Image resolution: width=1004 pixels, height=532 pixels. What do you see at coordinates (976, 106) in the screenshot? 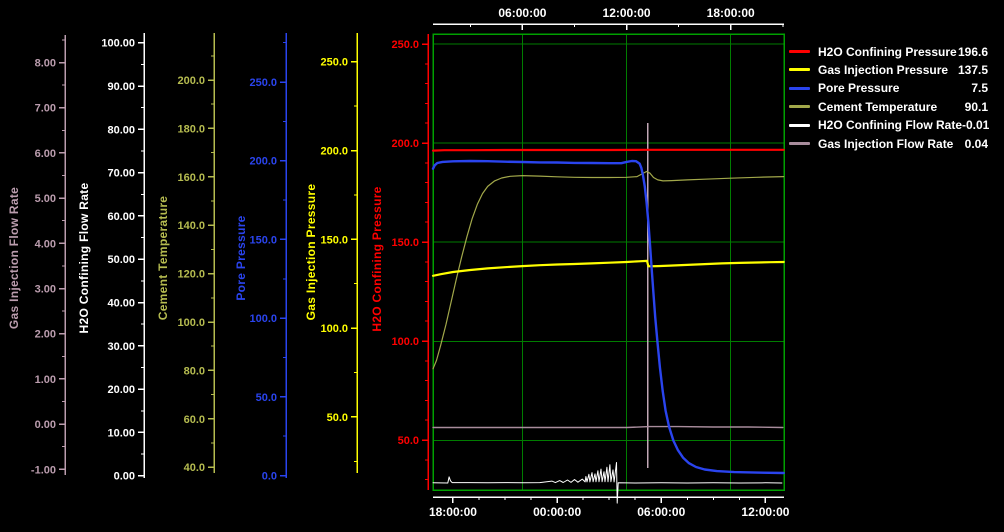
I see `legend-series-value: 90.1` at bounding box center [976, 106].